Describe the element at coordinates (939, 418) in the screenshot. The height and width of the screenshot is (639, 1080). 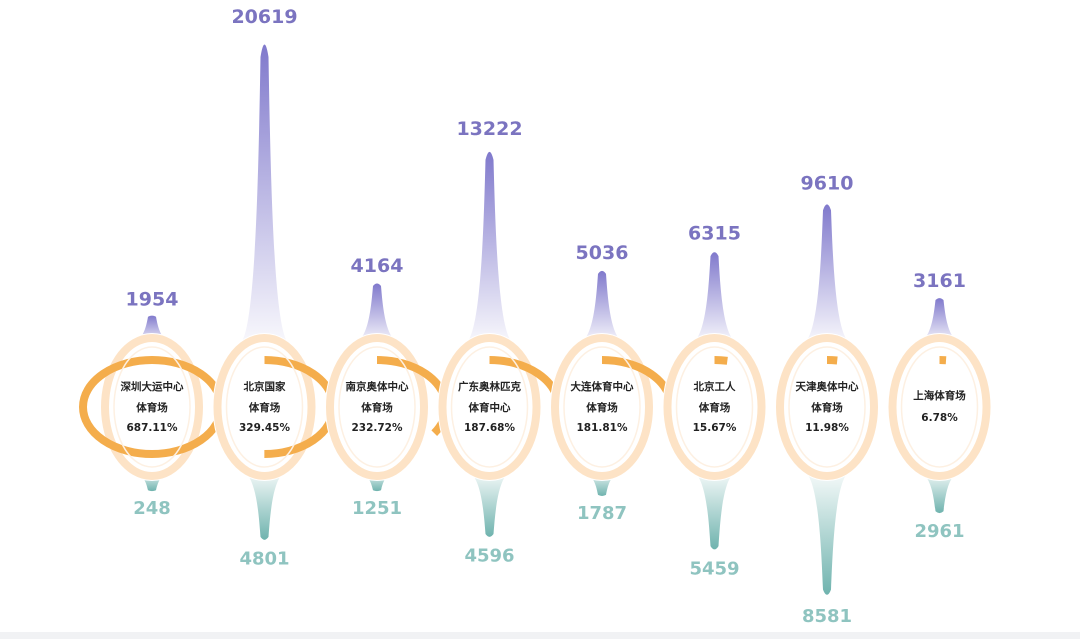
I see `percent-label: 6.78%` at that location.